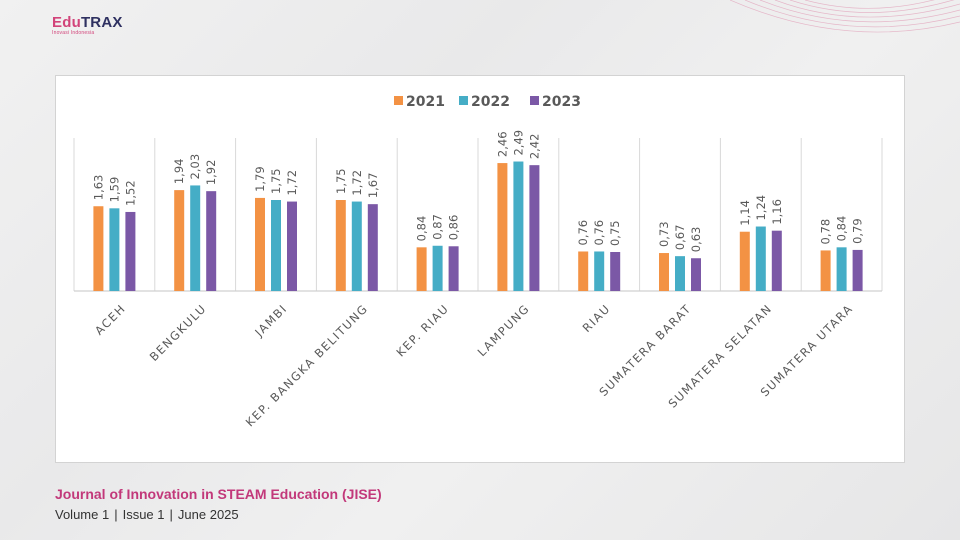 The image size is (960, 540). Describe the element at coordinates (842, 229) in the screenshot. I see `data-label-2022: 0,84` at that location.